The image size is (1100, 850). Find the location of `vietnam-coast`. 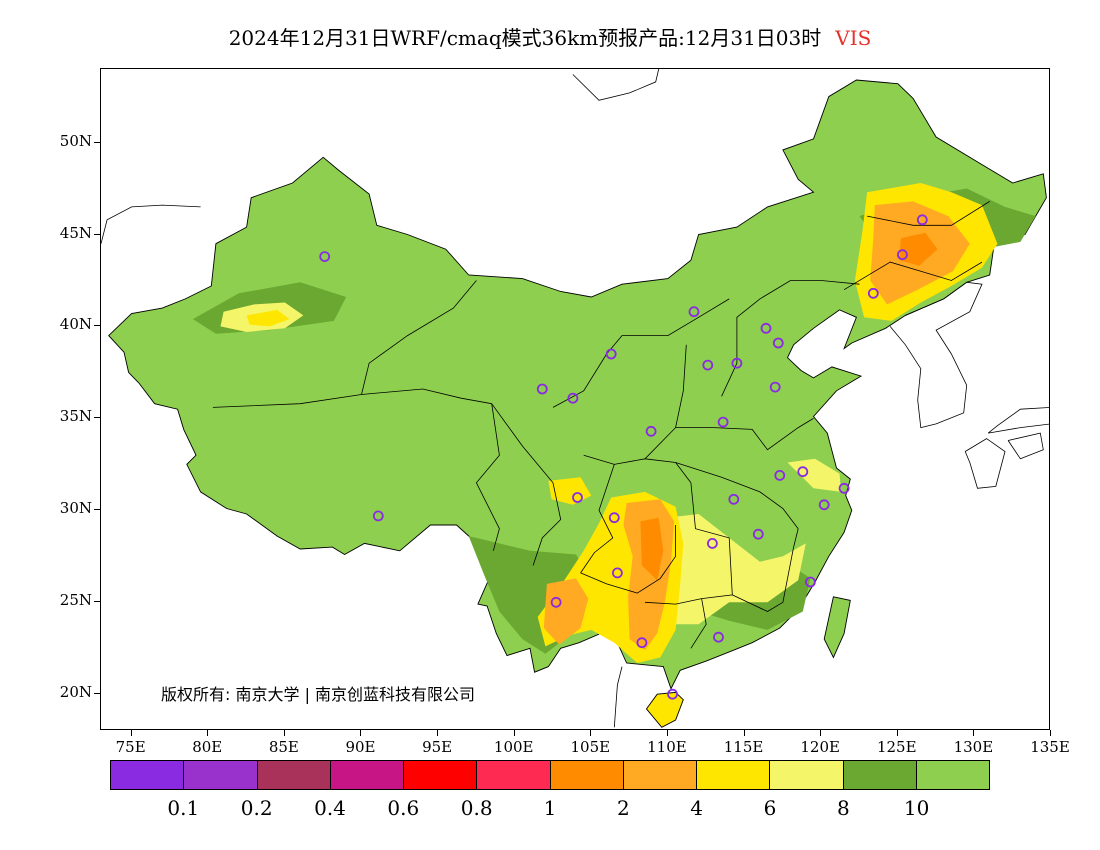

vietnam-coast is located at coordinates (618, 697).